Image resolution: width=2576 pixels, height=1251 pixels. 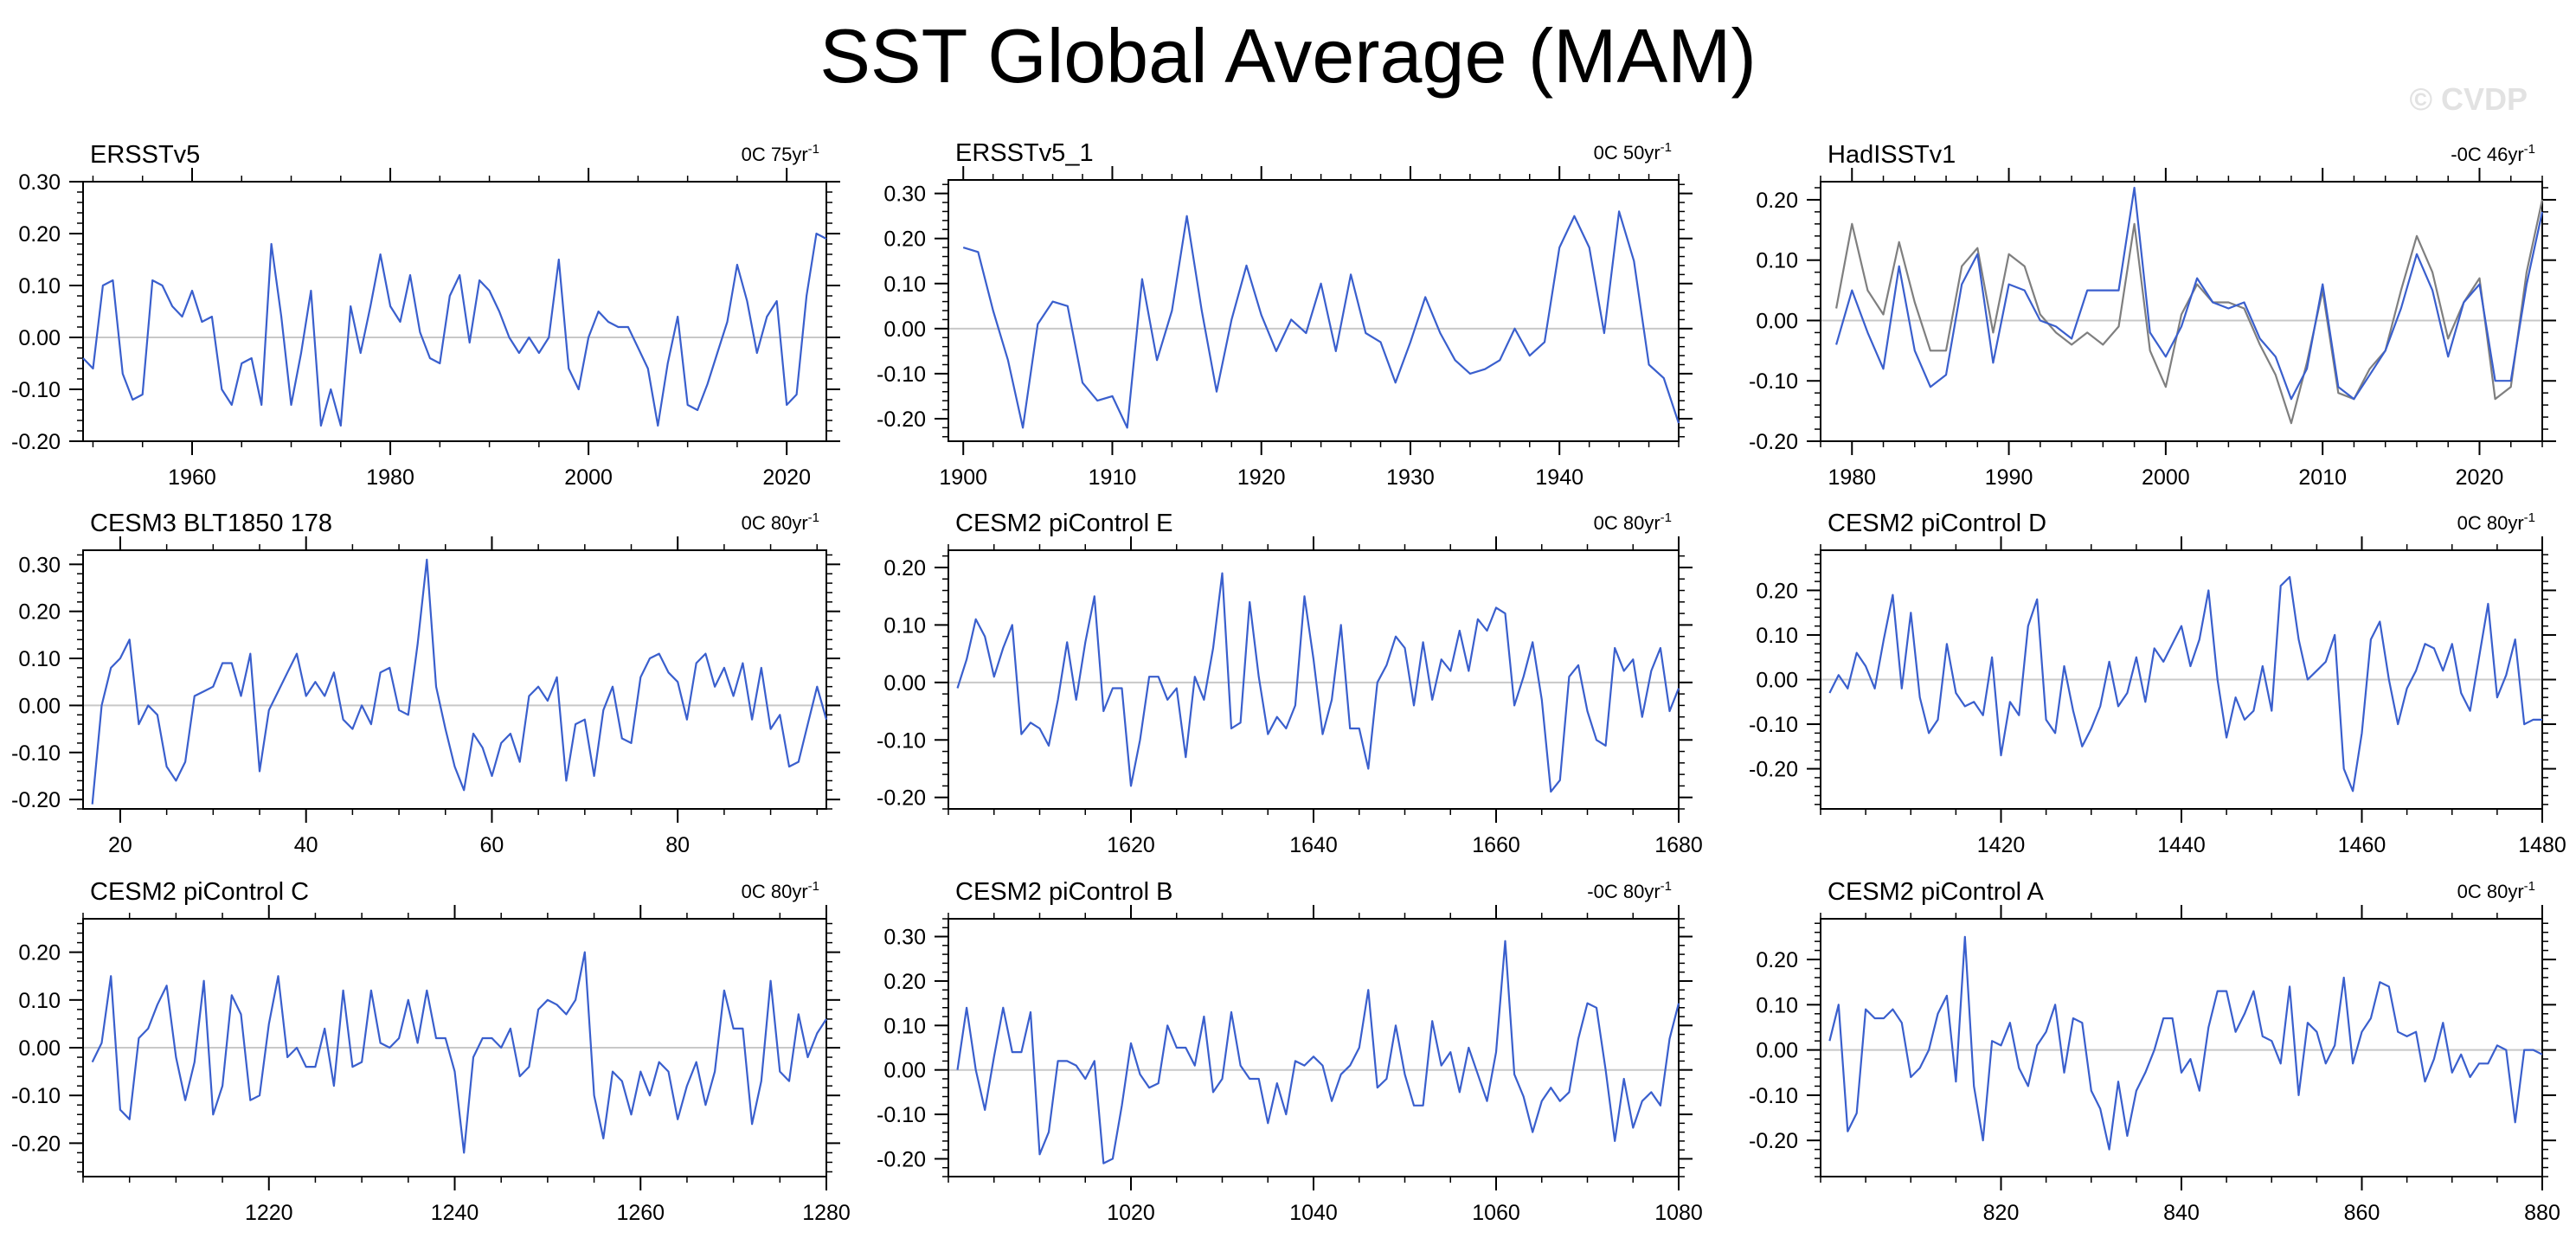 I want to click on reference-series-line, so click(x=2190, y=312).